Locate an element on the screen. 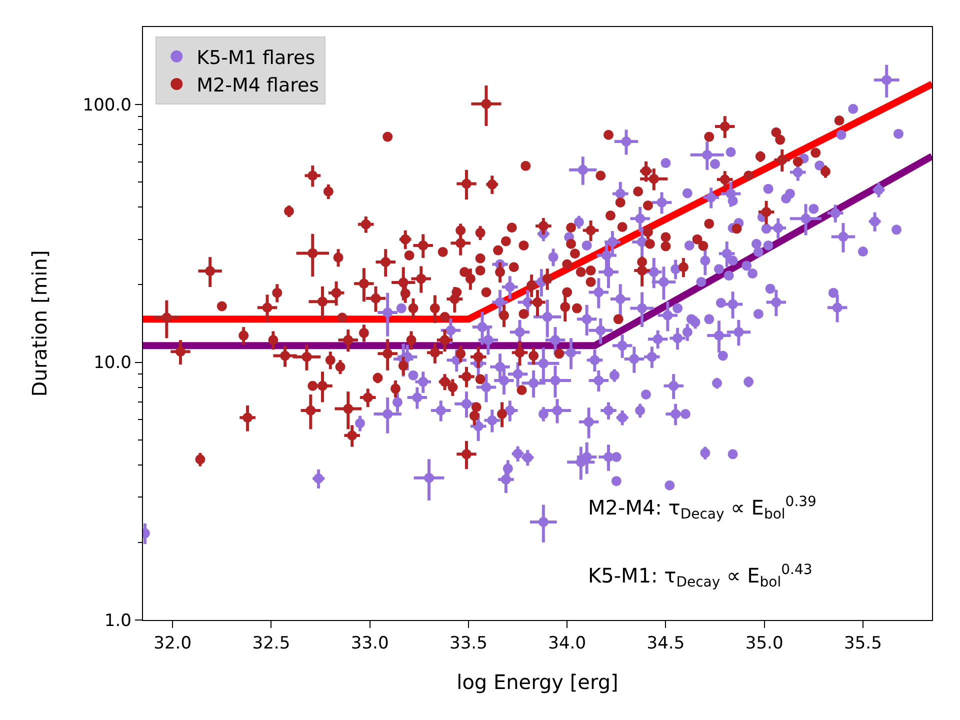 This screenshot has height=720, width=960. x-tick-label: 34.5 is located at coordinates (665, 644).